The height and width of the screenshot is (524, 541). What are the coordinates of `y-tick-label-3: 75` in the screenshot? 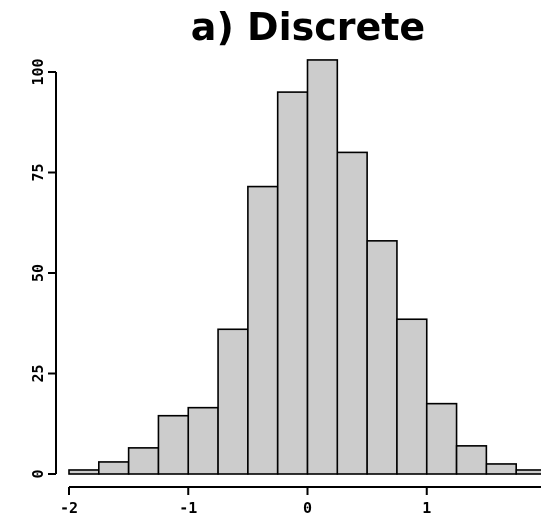 It's located at (38, 172).